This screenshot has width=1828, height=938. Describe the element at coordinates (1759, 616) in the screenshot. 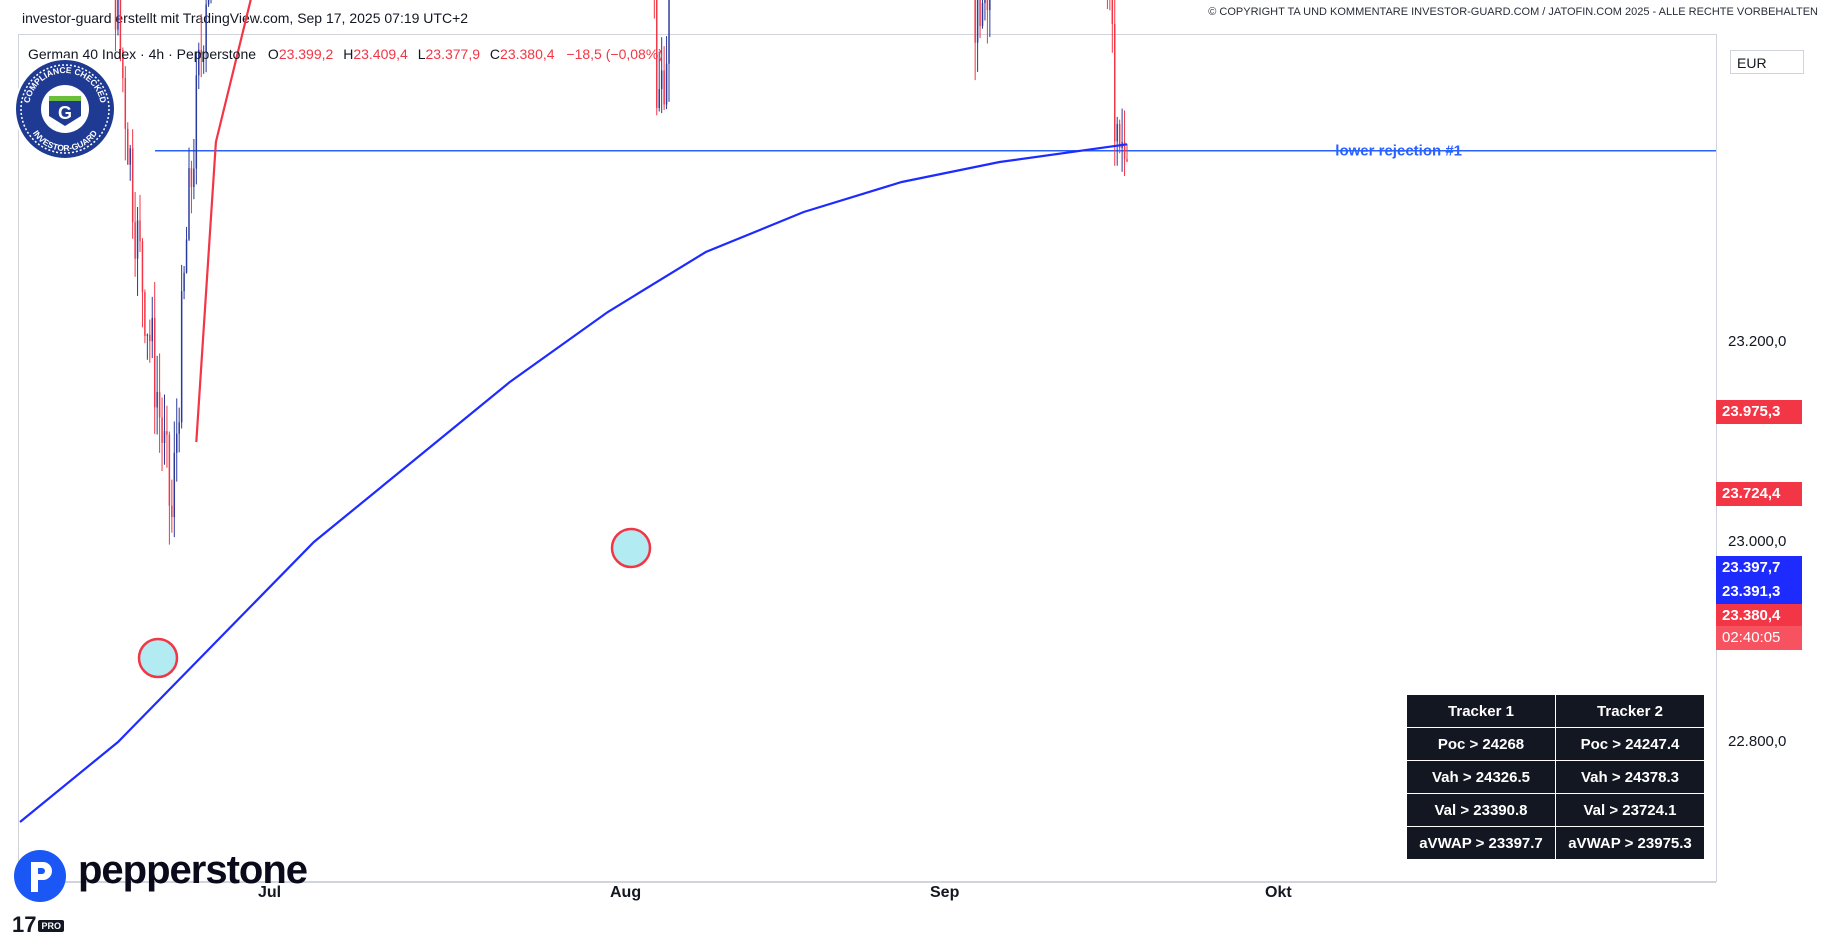

I see `price-label-last: 23.380,4` at that location.